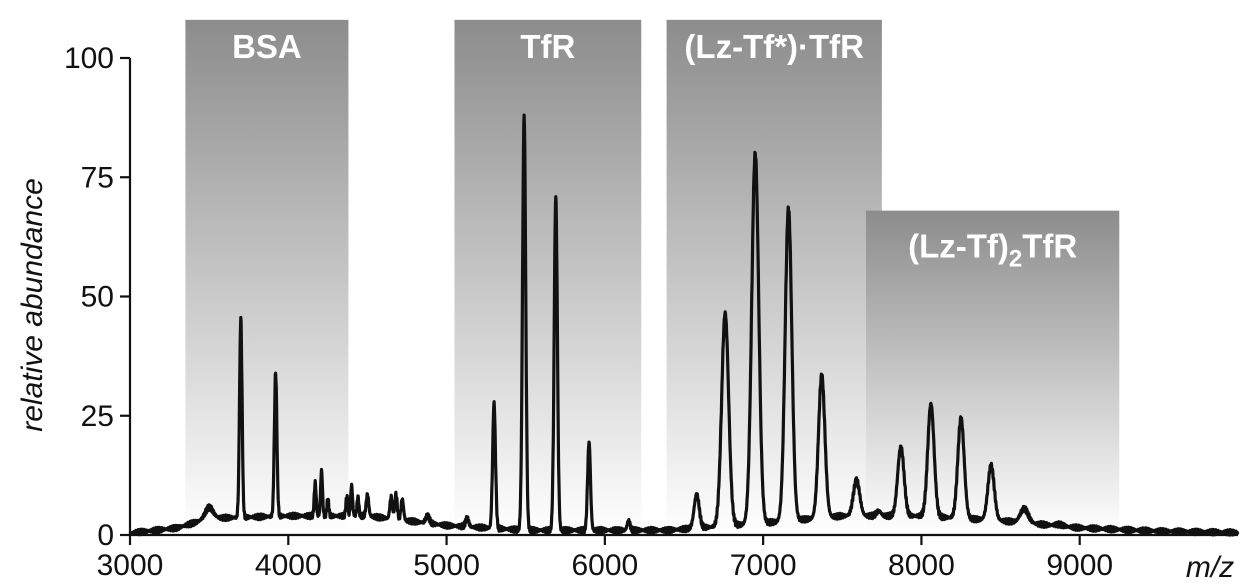 This screenshot has width=1247, height=584. What do you see at coordinates (547, 46) in the screenshot?
I see `region-label-1: TfR` at bounding box center [547, 46].